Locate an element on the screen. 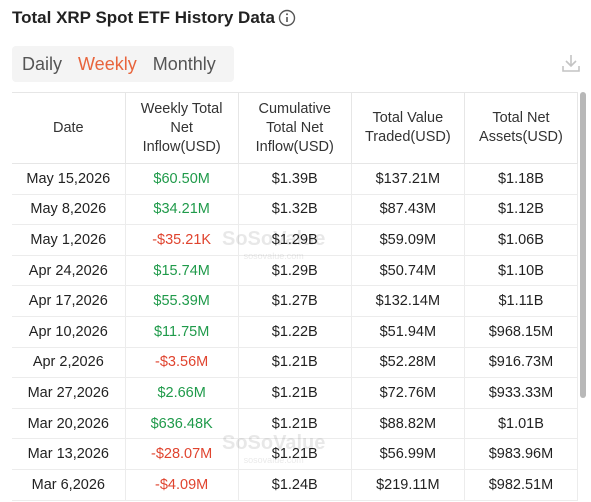 This screenshot has width=591, height=502. table-cell: $1.29B is located at coordinates (294, 240).